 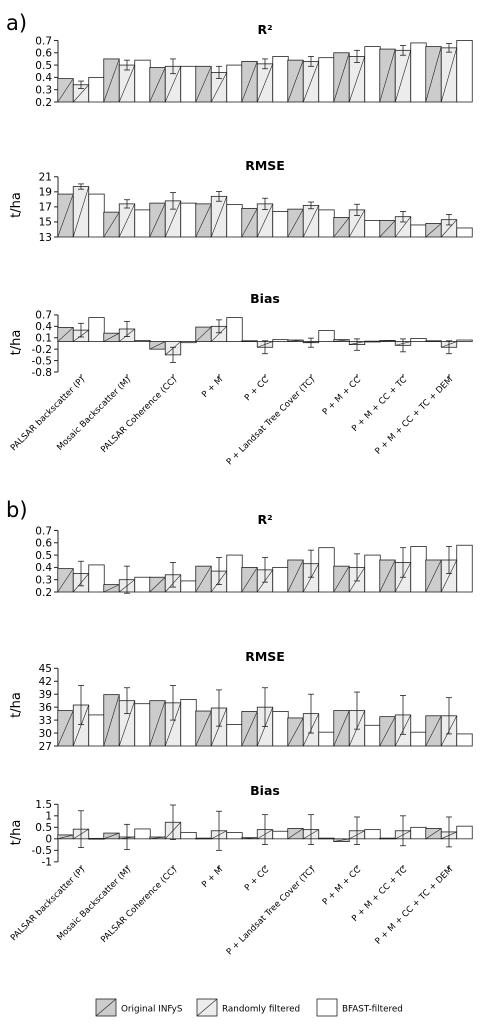 I want to click on y-tick-label: 13, so click(x=45, y=238).